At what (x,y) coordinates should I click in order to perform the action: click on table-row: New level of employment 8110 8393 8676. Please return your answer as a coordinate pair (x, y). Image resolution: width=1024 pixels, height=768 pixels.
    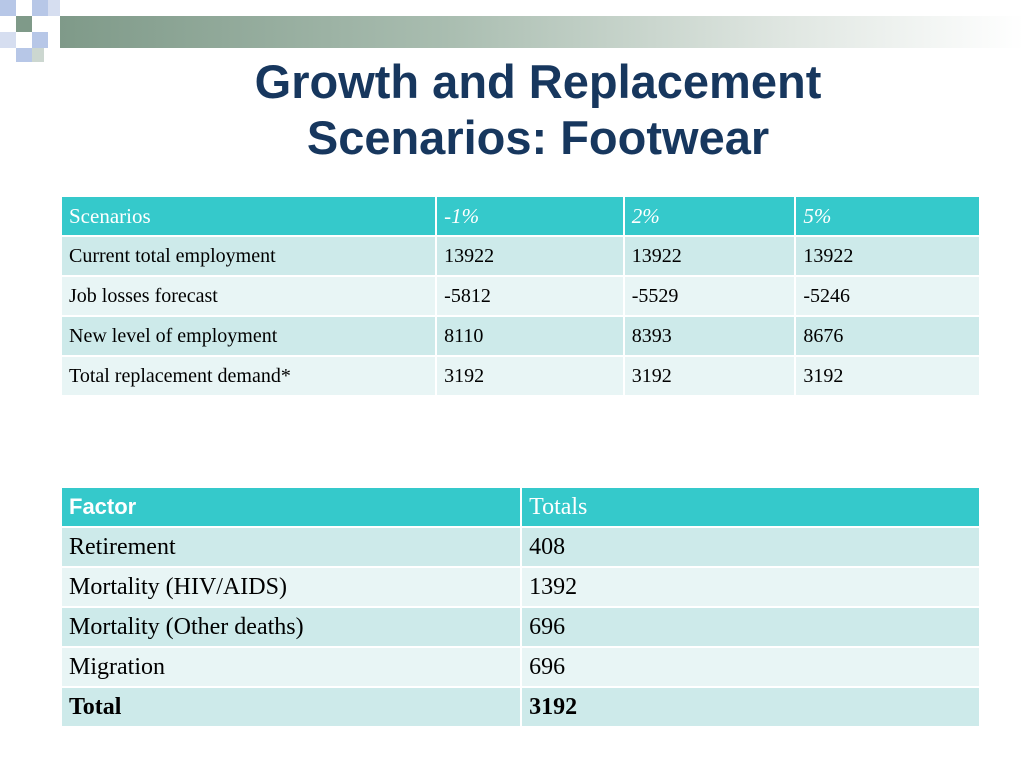
    Looking at the image, I should click on (520, 336).